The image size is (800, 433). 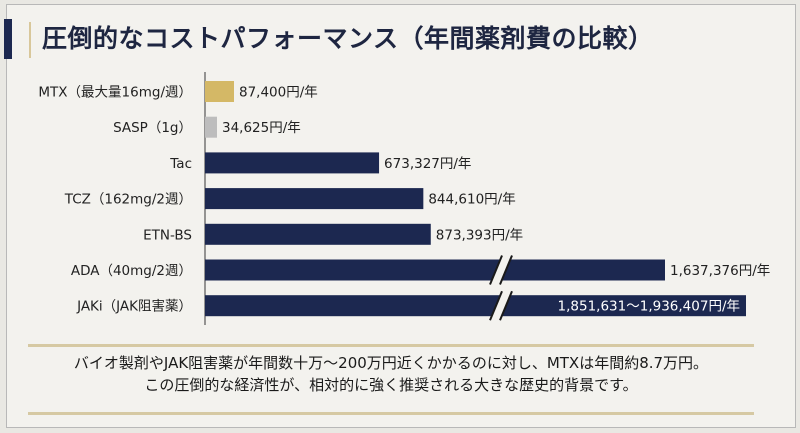 I want to click on category-label: MTX（最大量16mg/週）, so click(x=115, y=93).